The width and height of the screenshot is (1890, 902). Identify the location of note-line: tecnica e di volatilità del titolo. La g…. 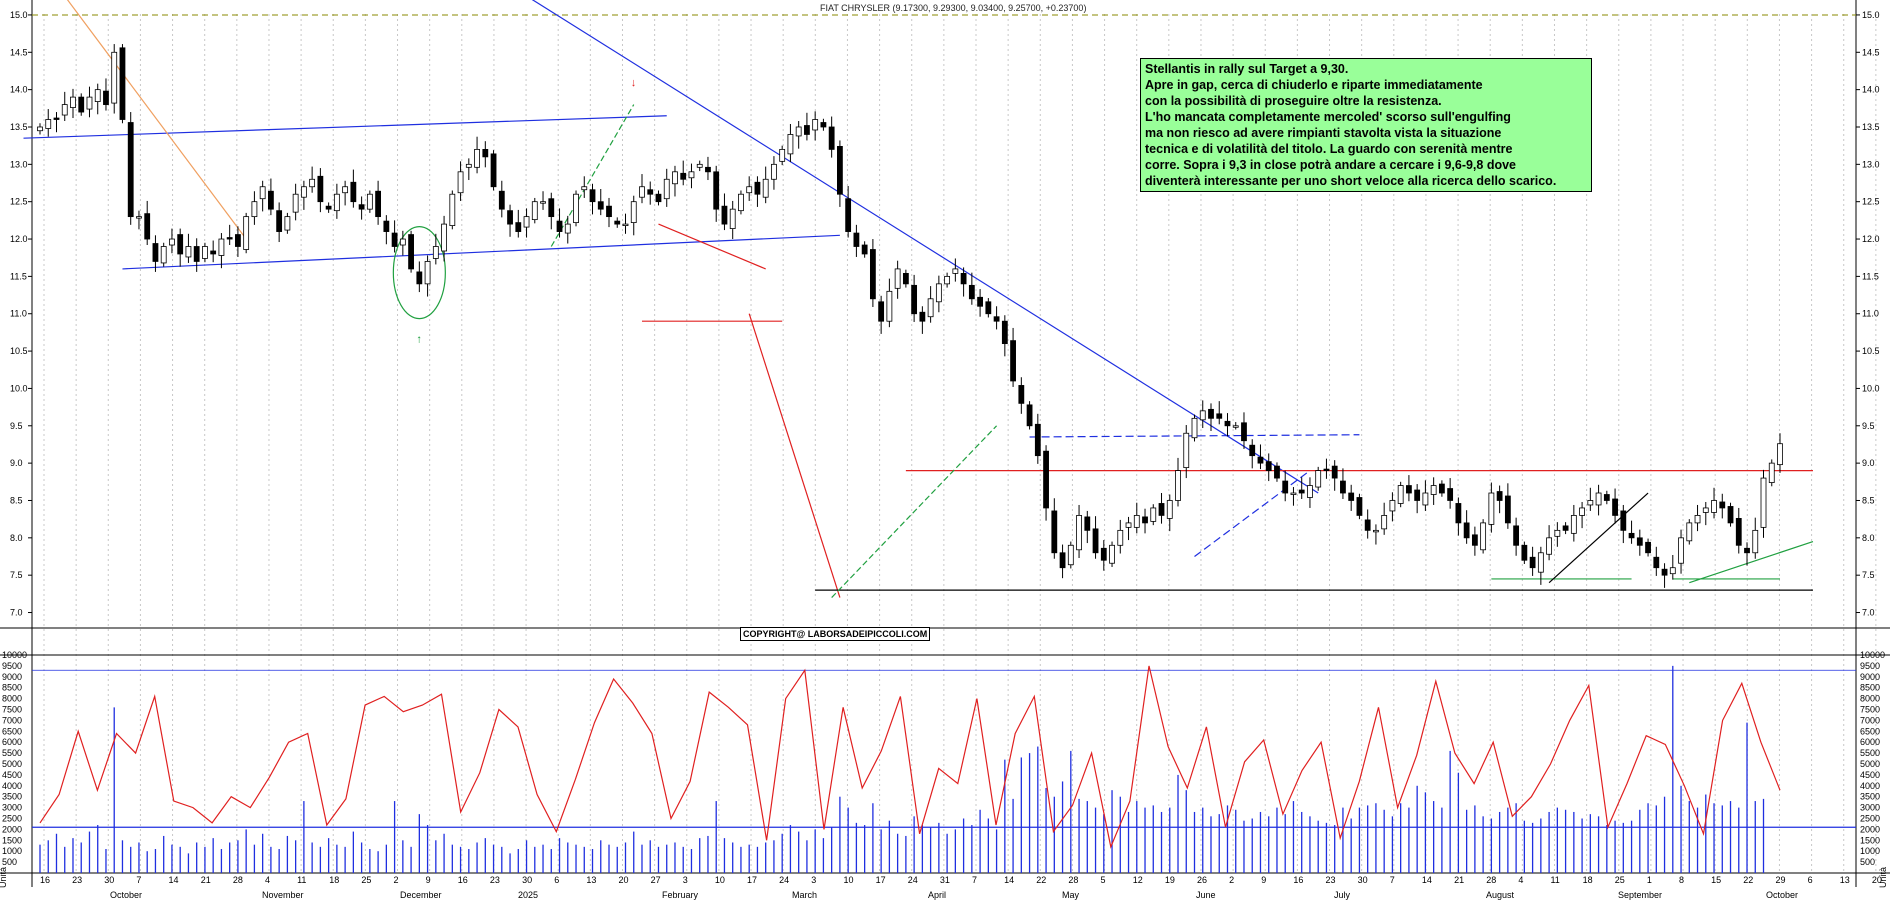
(1329, 149).